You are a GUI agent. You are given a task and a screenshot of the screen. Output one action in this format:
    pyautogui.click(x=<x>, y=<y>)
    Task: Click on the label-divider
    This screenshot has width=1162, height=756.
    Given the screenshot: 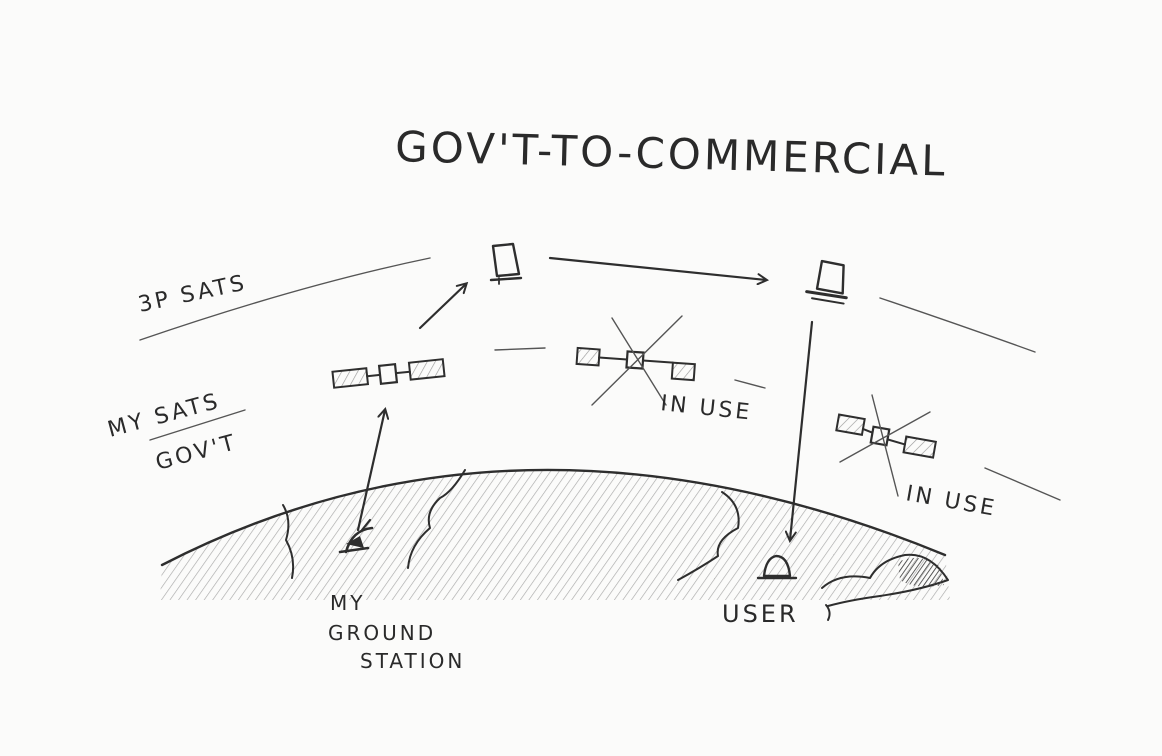 What is the action you would take?
    pyautogui.click(x=197, y=425)
    